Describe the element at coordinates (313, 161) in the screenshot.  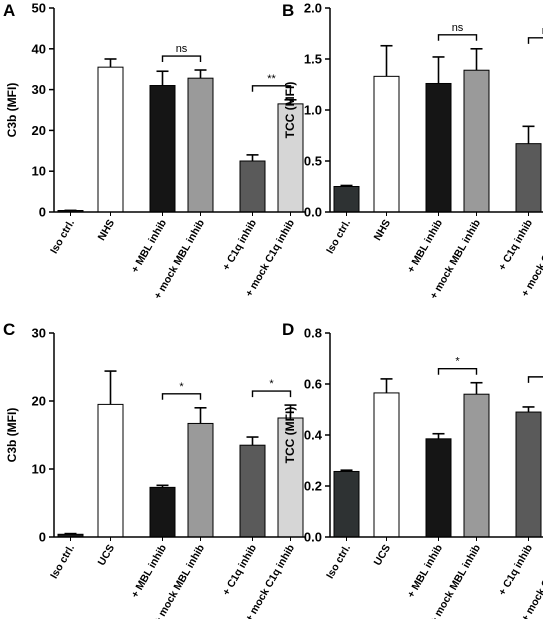
I see `y-tick-label: 0.5` at that location.